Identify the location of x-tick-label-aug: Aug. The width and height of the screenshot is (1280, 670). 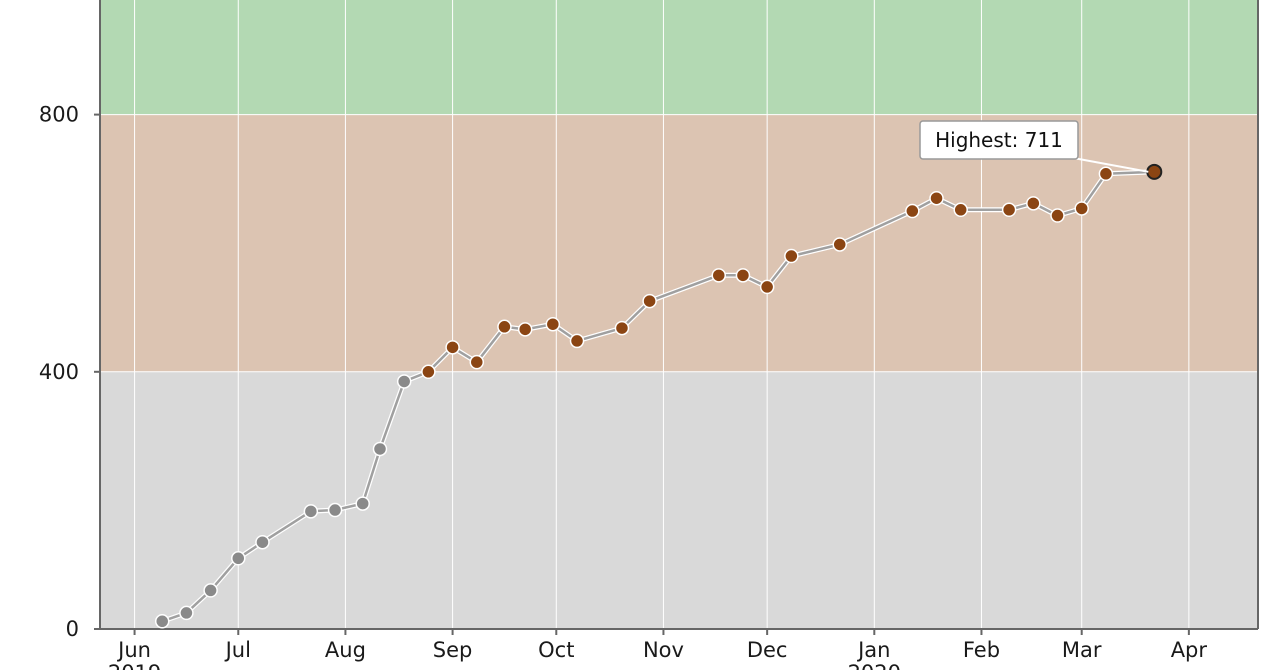
(345, 650).